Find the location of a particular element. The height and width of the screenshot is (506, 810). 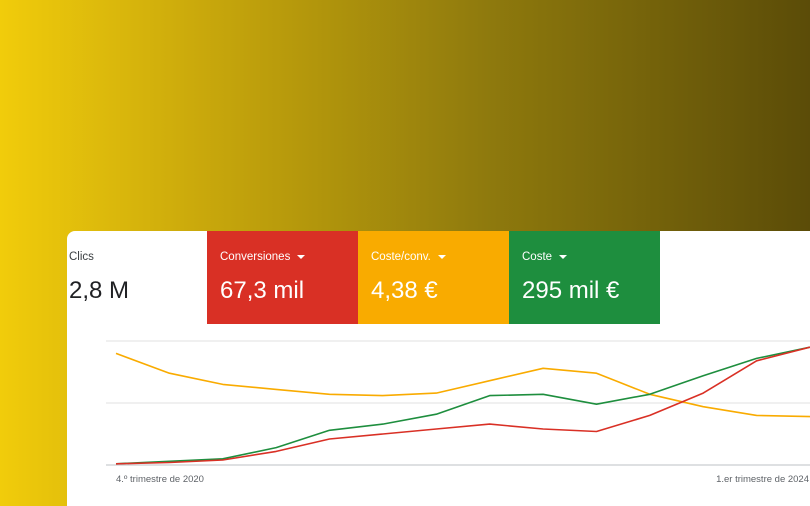

metric-label-row: Conversiones is located at coordinates (289, 257).